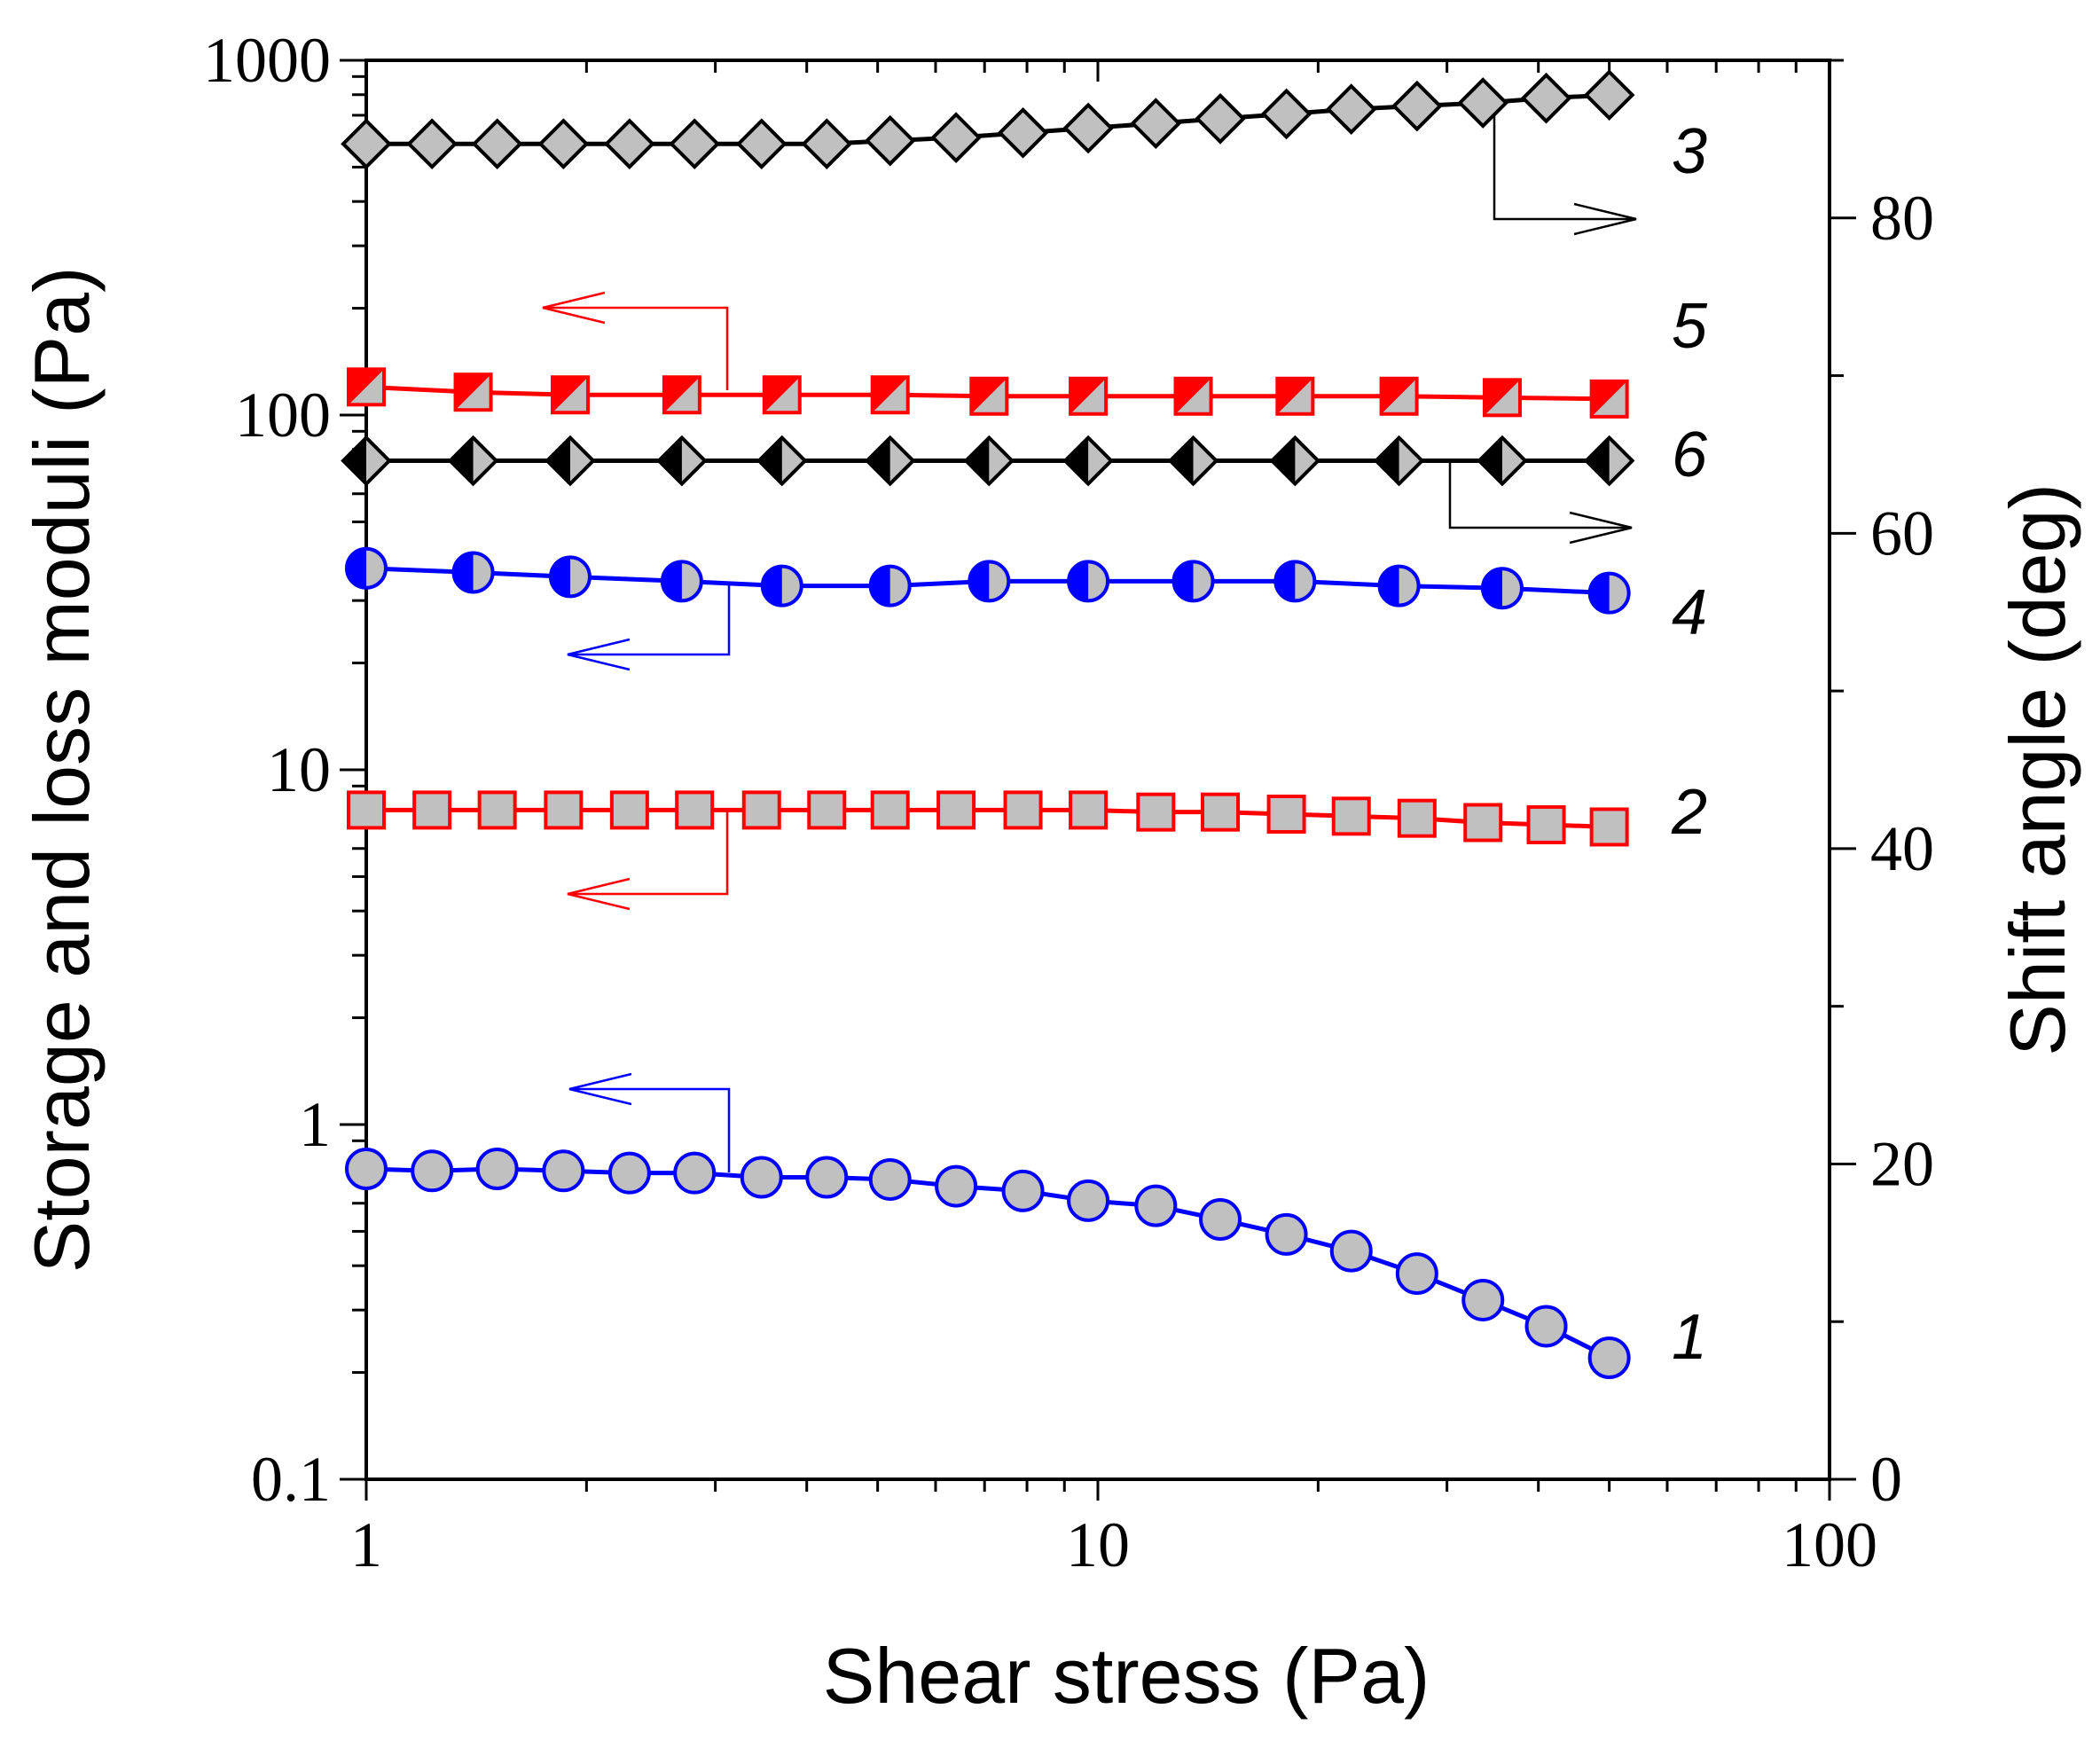 This screenshot has width=2100, height=1748. What do you see at coordinates (1689, 1337) in the screenshot?
I see `series-label-1: 1` at bounding box center [1689, 1337].